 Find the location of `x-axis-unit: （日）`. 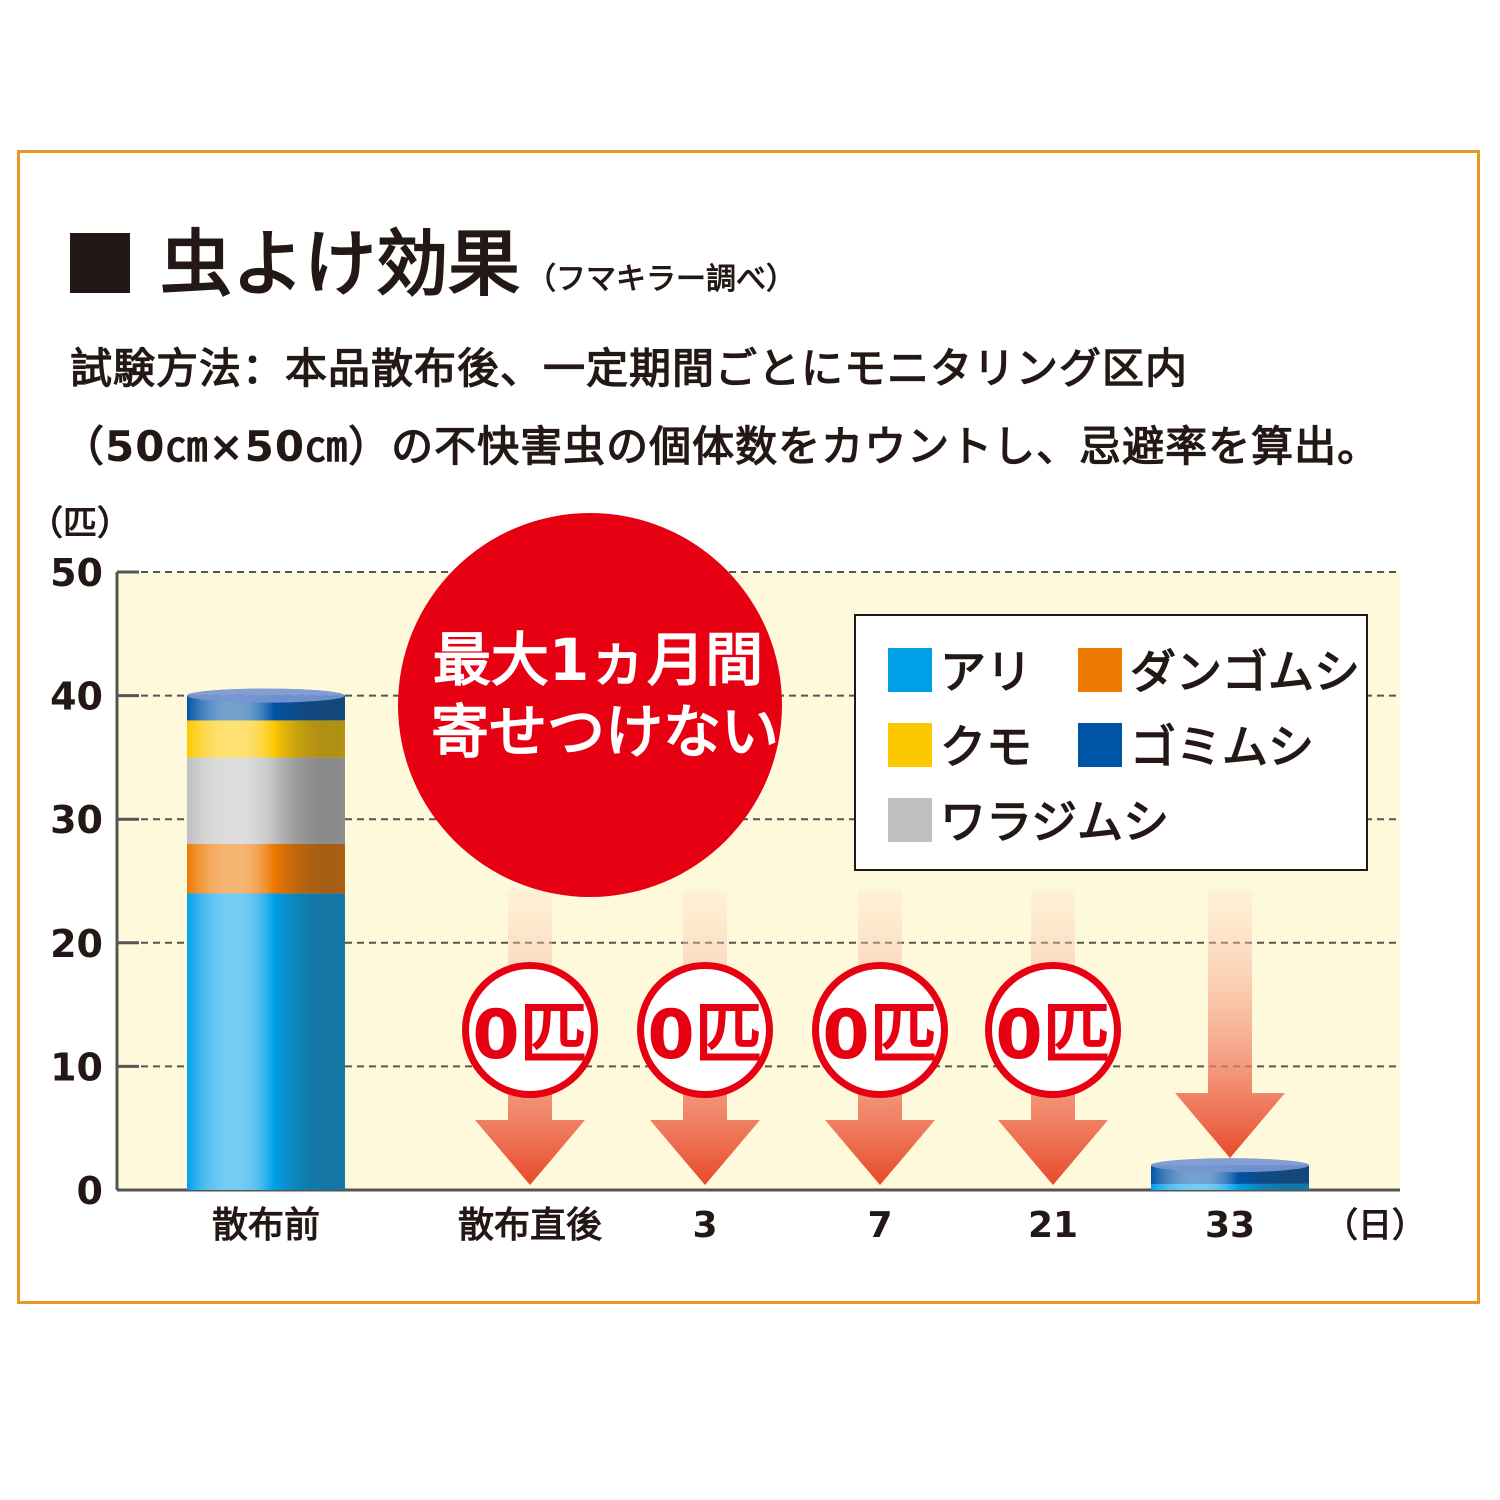

x-axis-unit: （日） is located at coordinates (1375, 1226).